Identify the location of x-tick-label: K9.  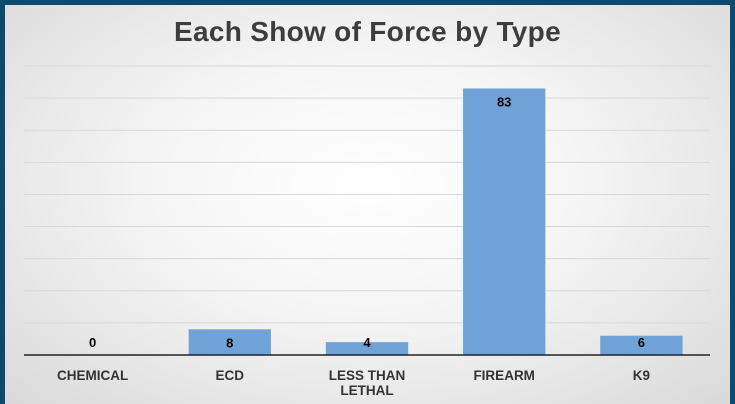
(641, 375).